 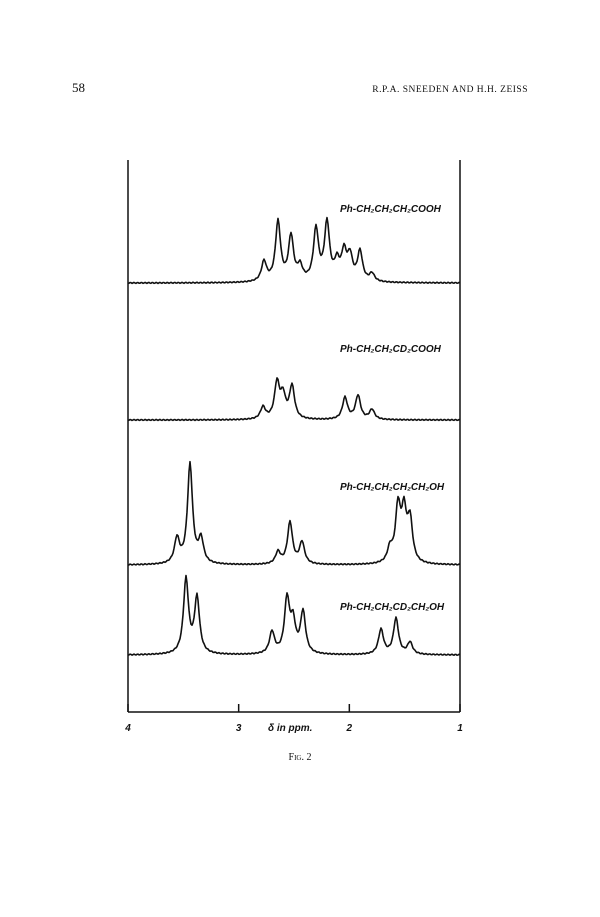 I want to click on running-head: R.P.A. SNEEDEN AND H.H. ZEISS, so click(x=450, y=90).